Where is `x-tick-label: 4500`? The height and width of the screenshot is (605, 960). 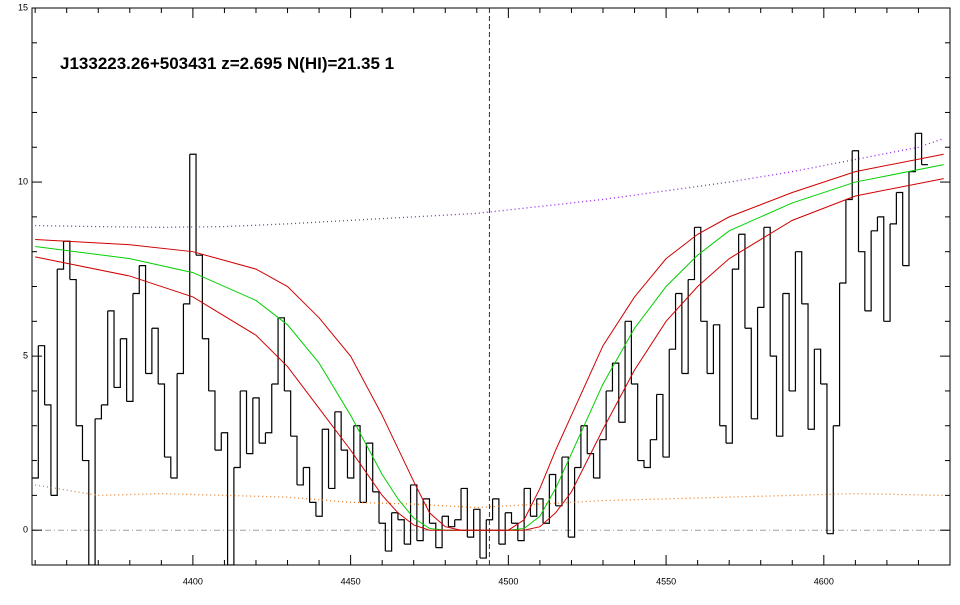 x-tick-label: 4500 is located at coordinates (508, 581).